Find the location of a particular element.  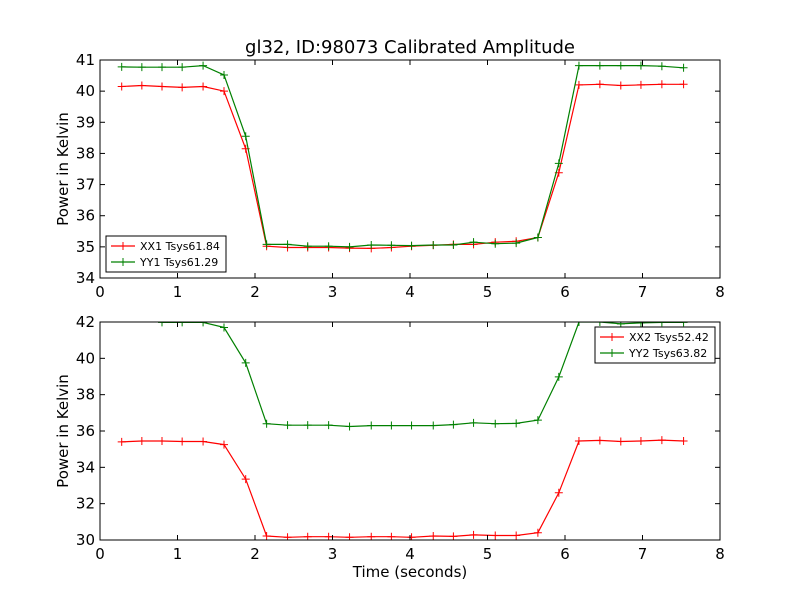

legend-label: YY1 Tsys61.29 is located at coordinates (178, 262).